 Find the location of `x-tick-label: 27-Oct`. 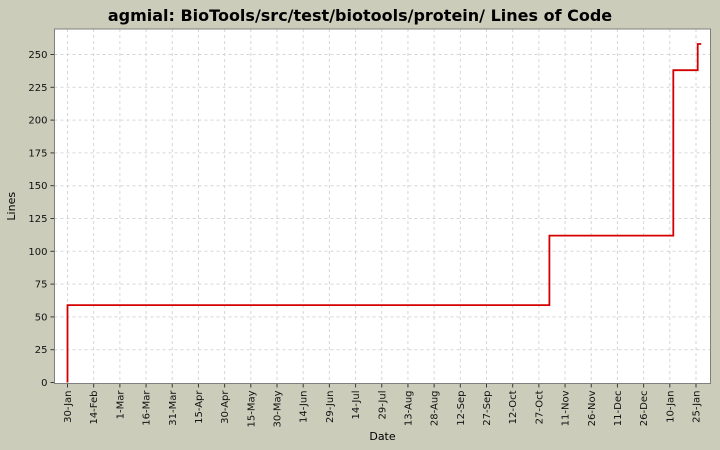

x-tick-label: 27-Oct is located at coordinates (539, 407).